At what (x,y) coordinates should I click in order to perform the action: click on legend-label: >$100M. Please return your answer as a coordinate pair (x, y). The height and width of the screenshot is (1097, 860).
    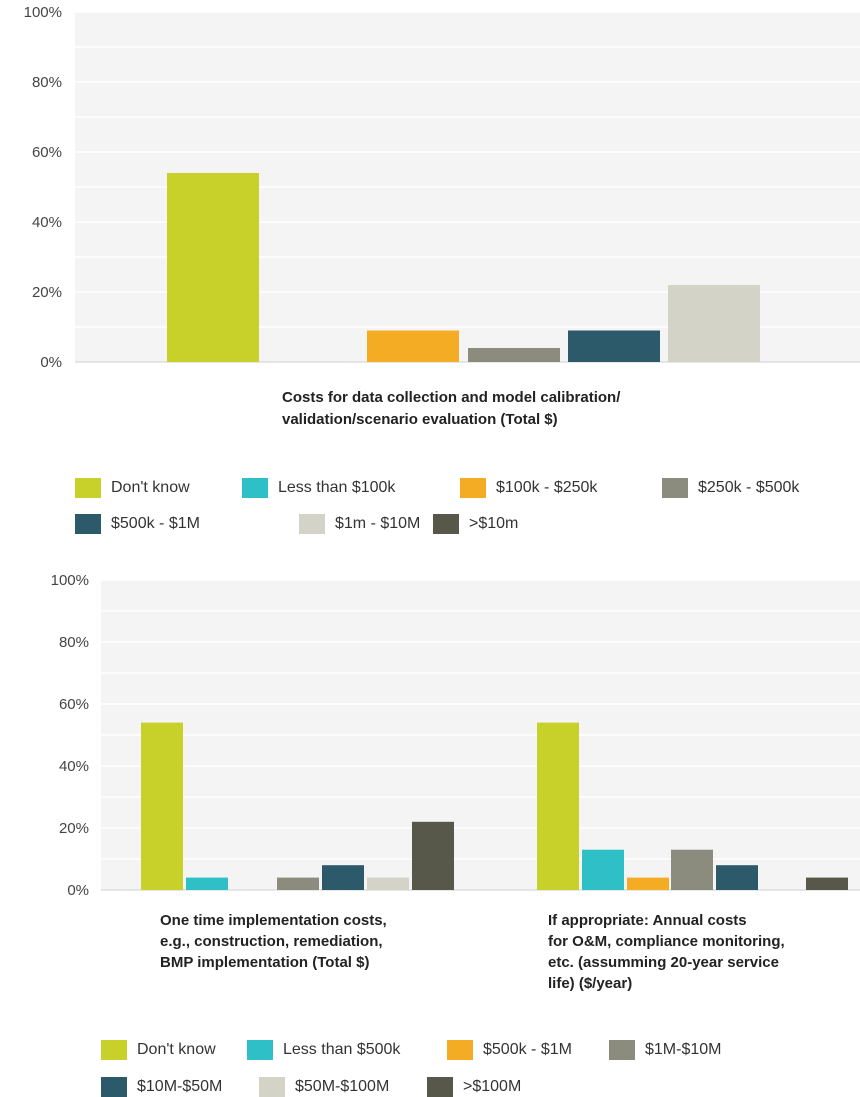
    Looking at the image, I should click on (492, 1086).